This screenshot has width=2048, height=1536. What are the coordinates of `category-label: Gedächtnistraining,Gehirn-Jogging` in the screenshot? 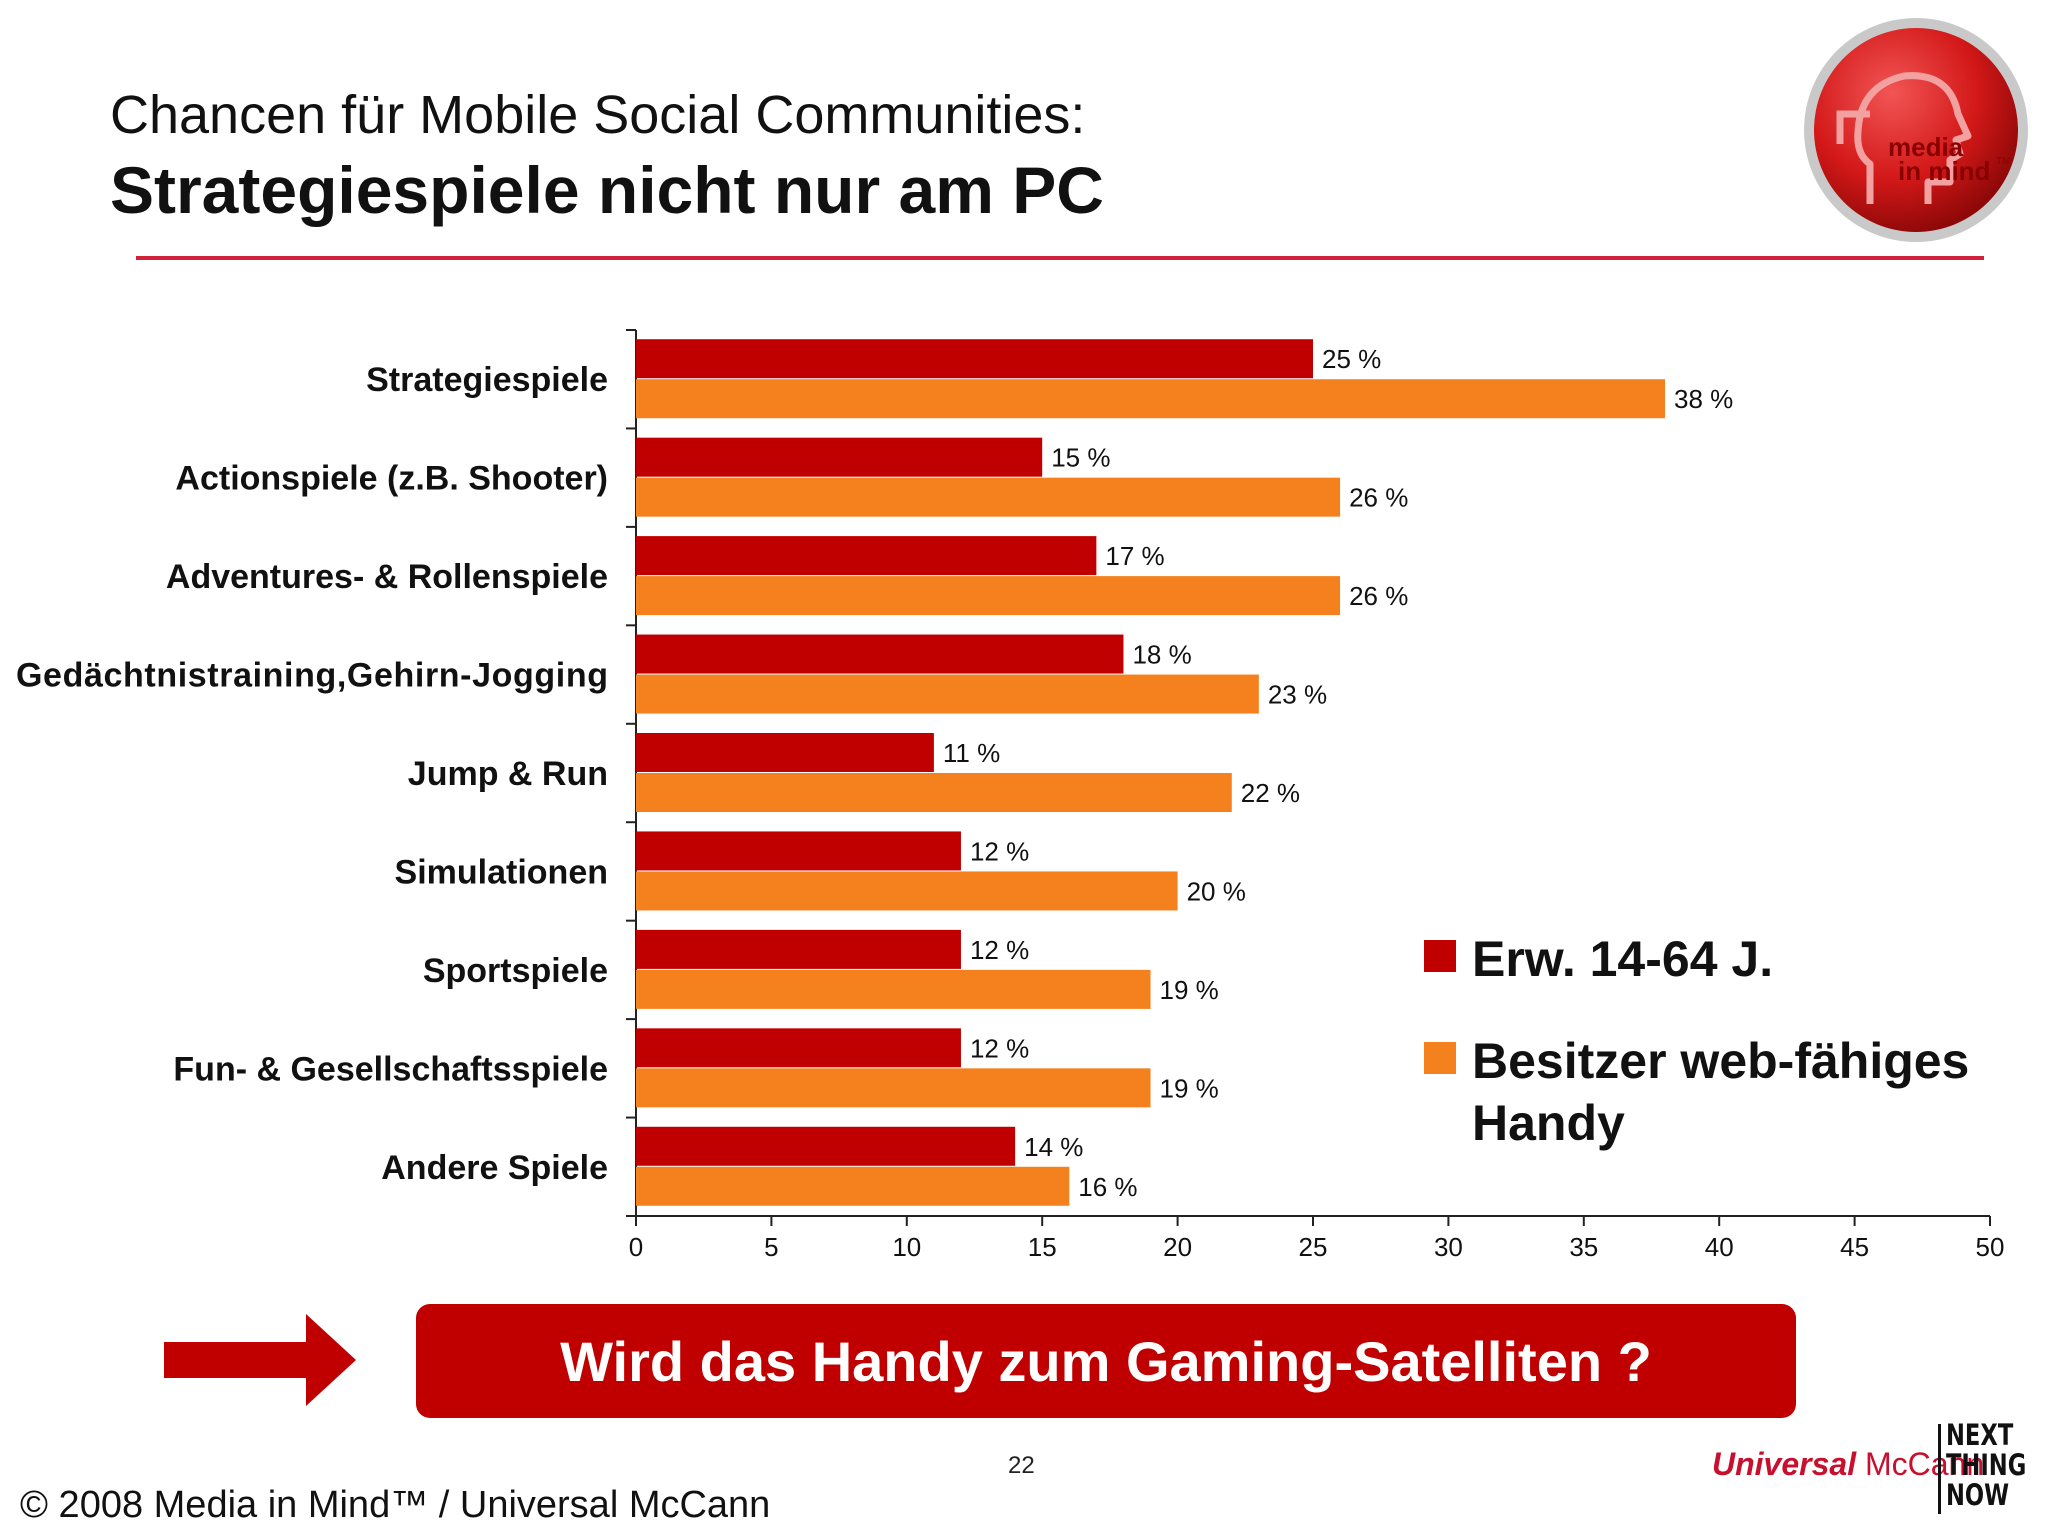 It's located at (312, 676).